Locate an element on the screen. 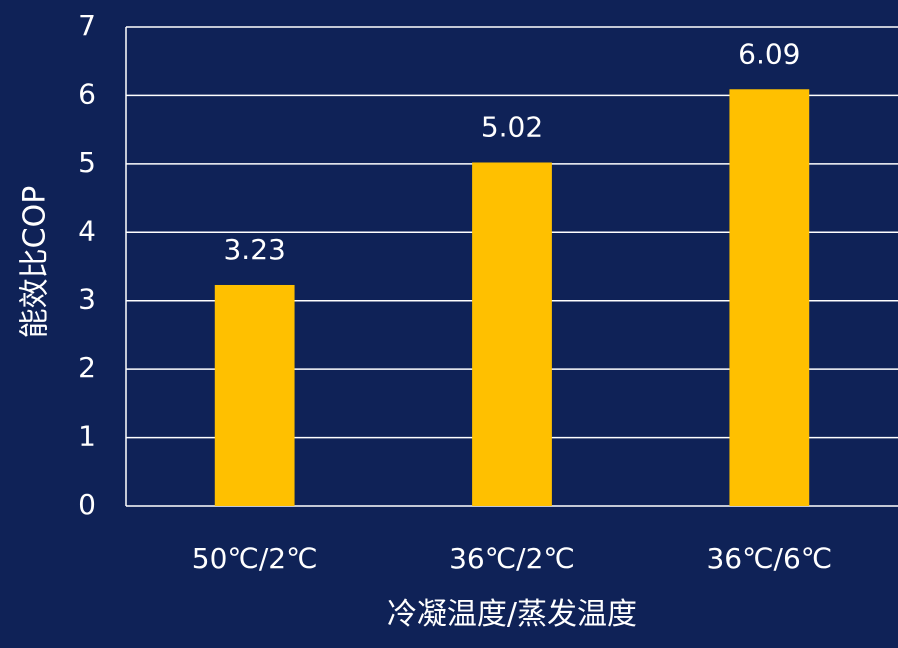 The image size is (898, 648). x-axis-title: 冷凝温度/蒸发温度 is located at coordinates (512, 614).